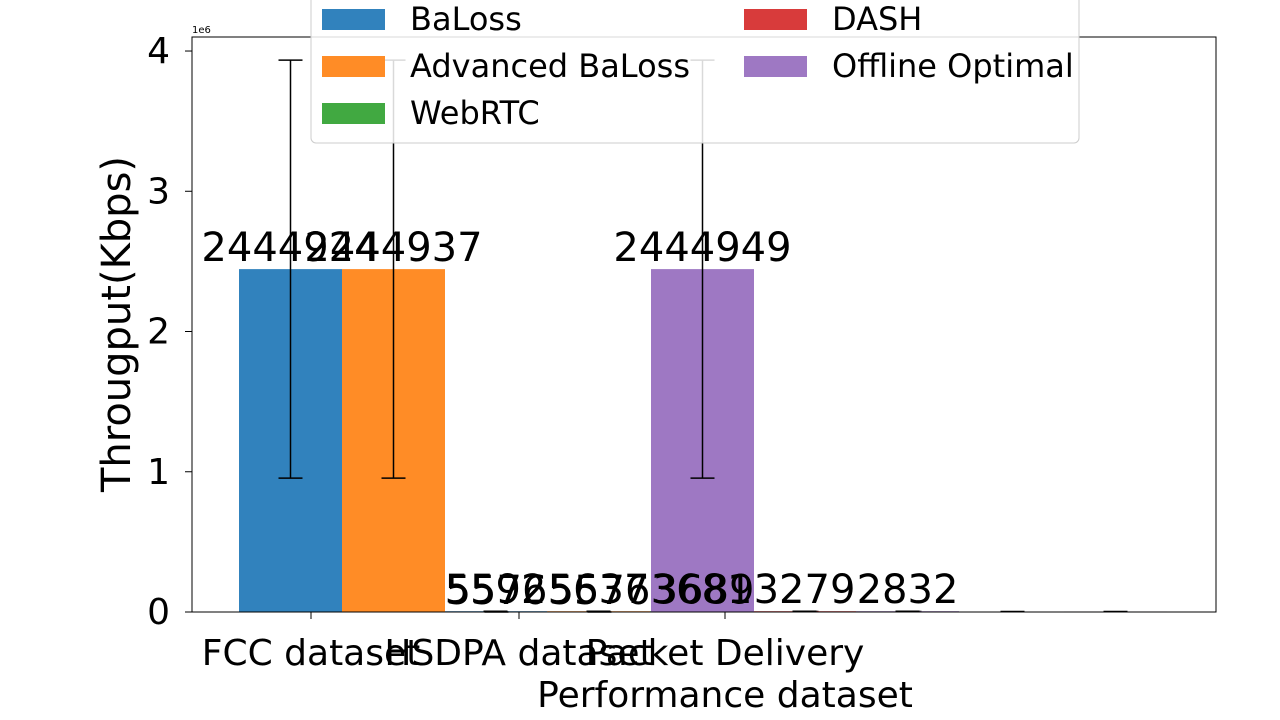 Image resolution: width=1280 pixels, height=720 pixels. Describe the element at coordinates (158, 612) in the screenshot. I see `y-tick-label: 0` at that location.